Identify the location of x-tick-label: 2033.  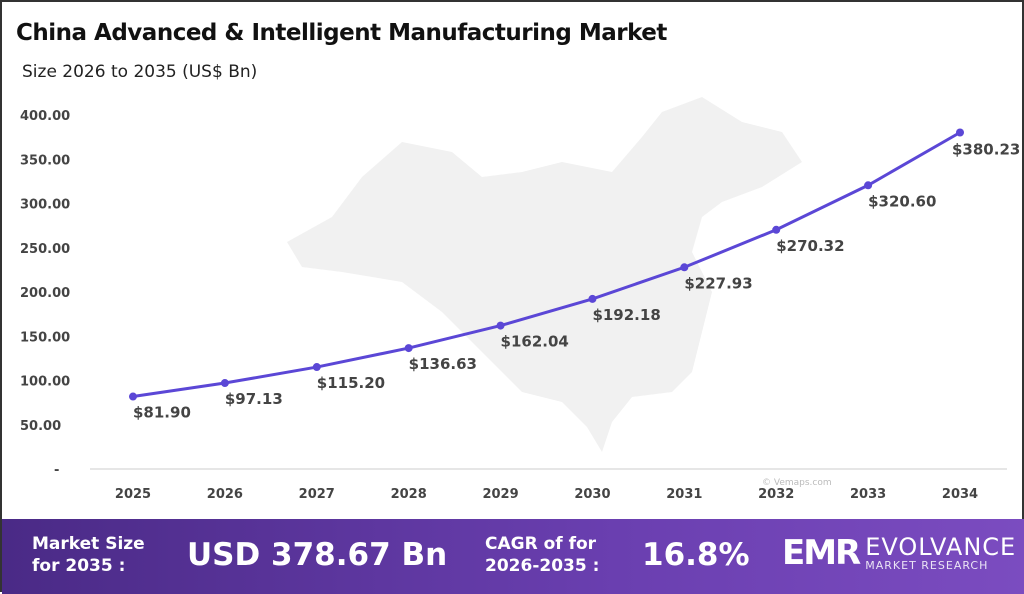
(868, 494).